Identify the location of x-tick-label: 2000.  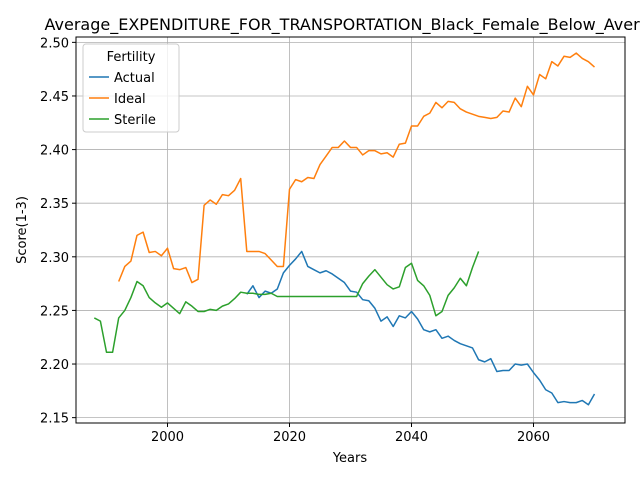
(167, 437).